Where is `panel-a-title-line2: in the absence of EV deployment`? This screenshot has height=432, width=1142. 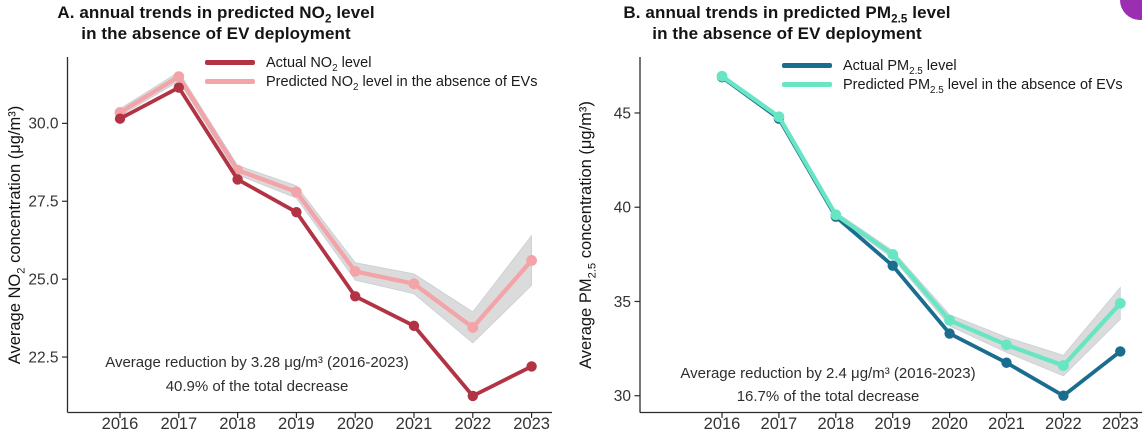 panel-a-title-line2: in the absence of EV deployment is located at coordinates (216, 33).